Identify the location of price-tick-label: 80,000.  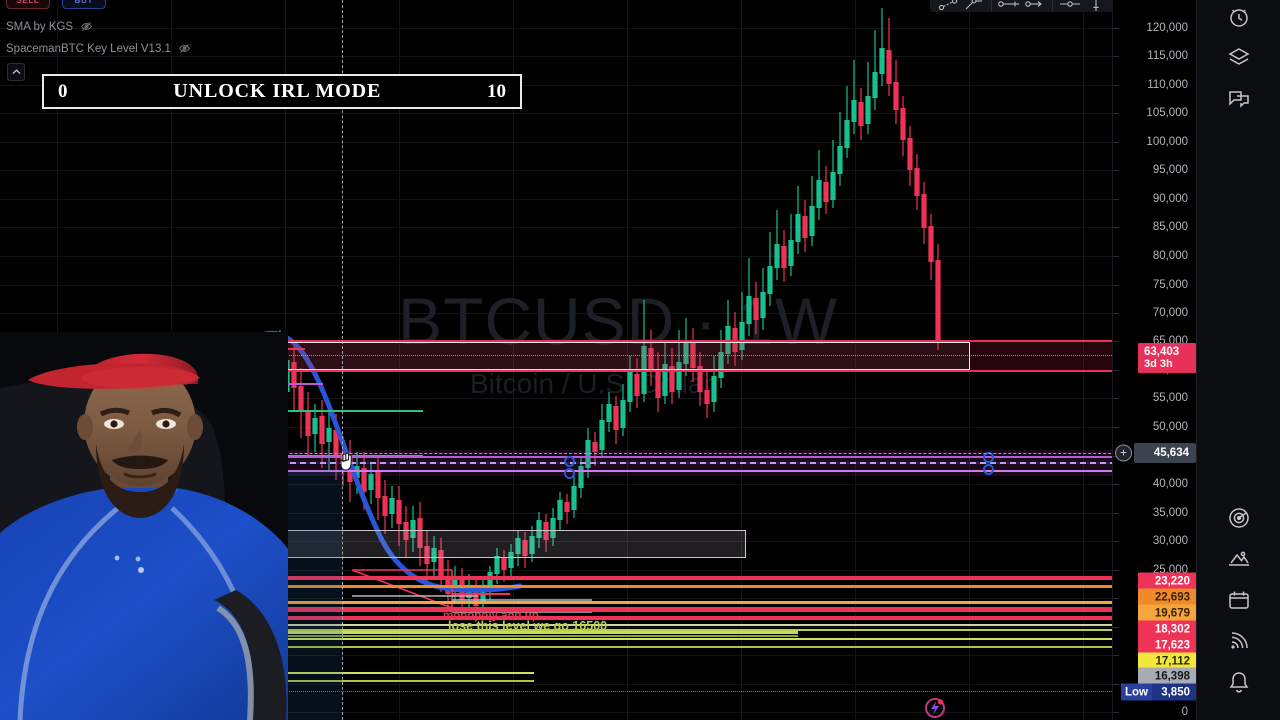
(1170, 256).